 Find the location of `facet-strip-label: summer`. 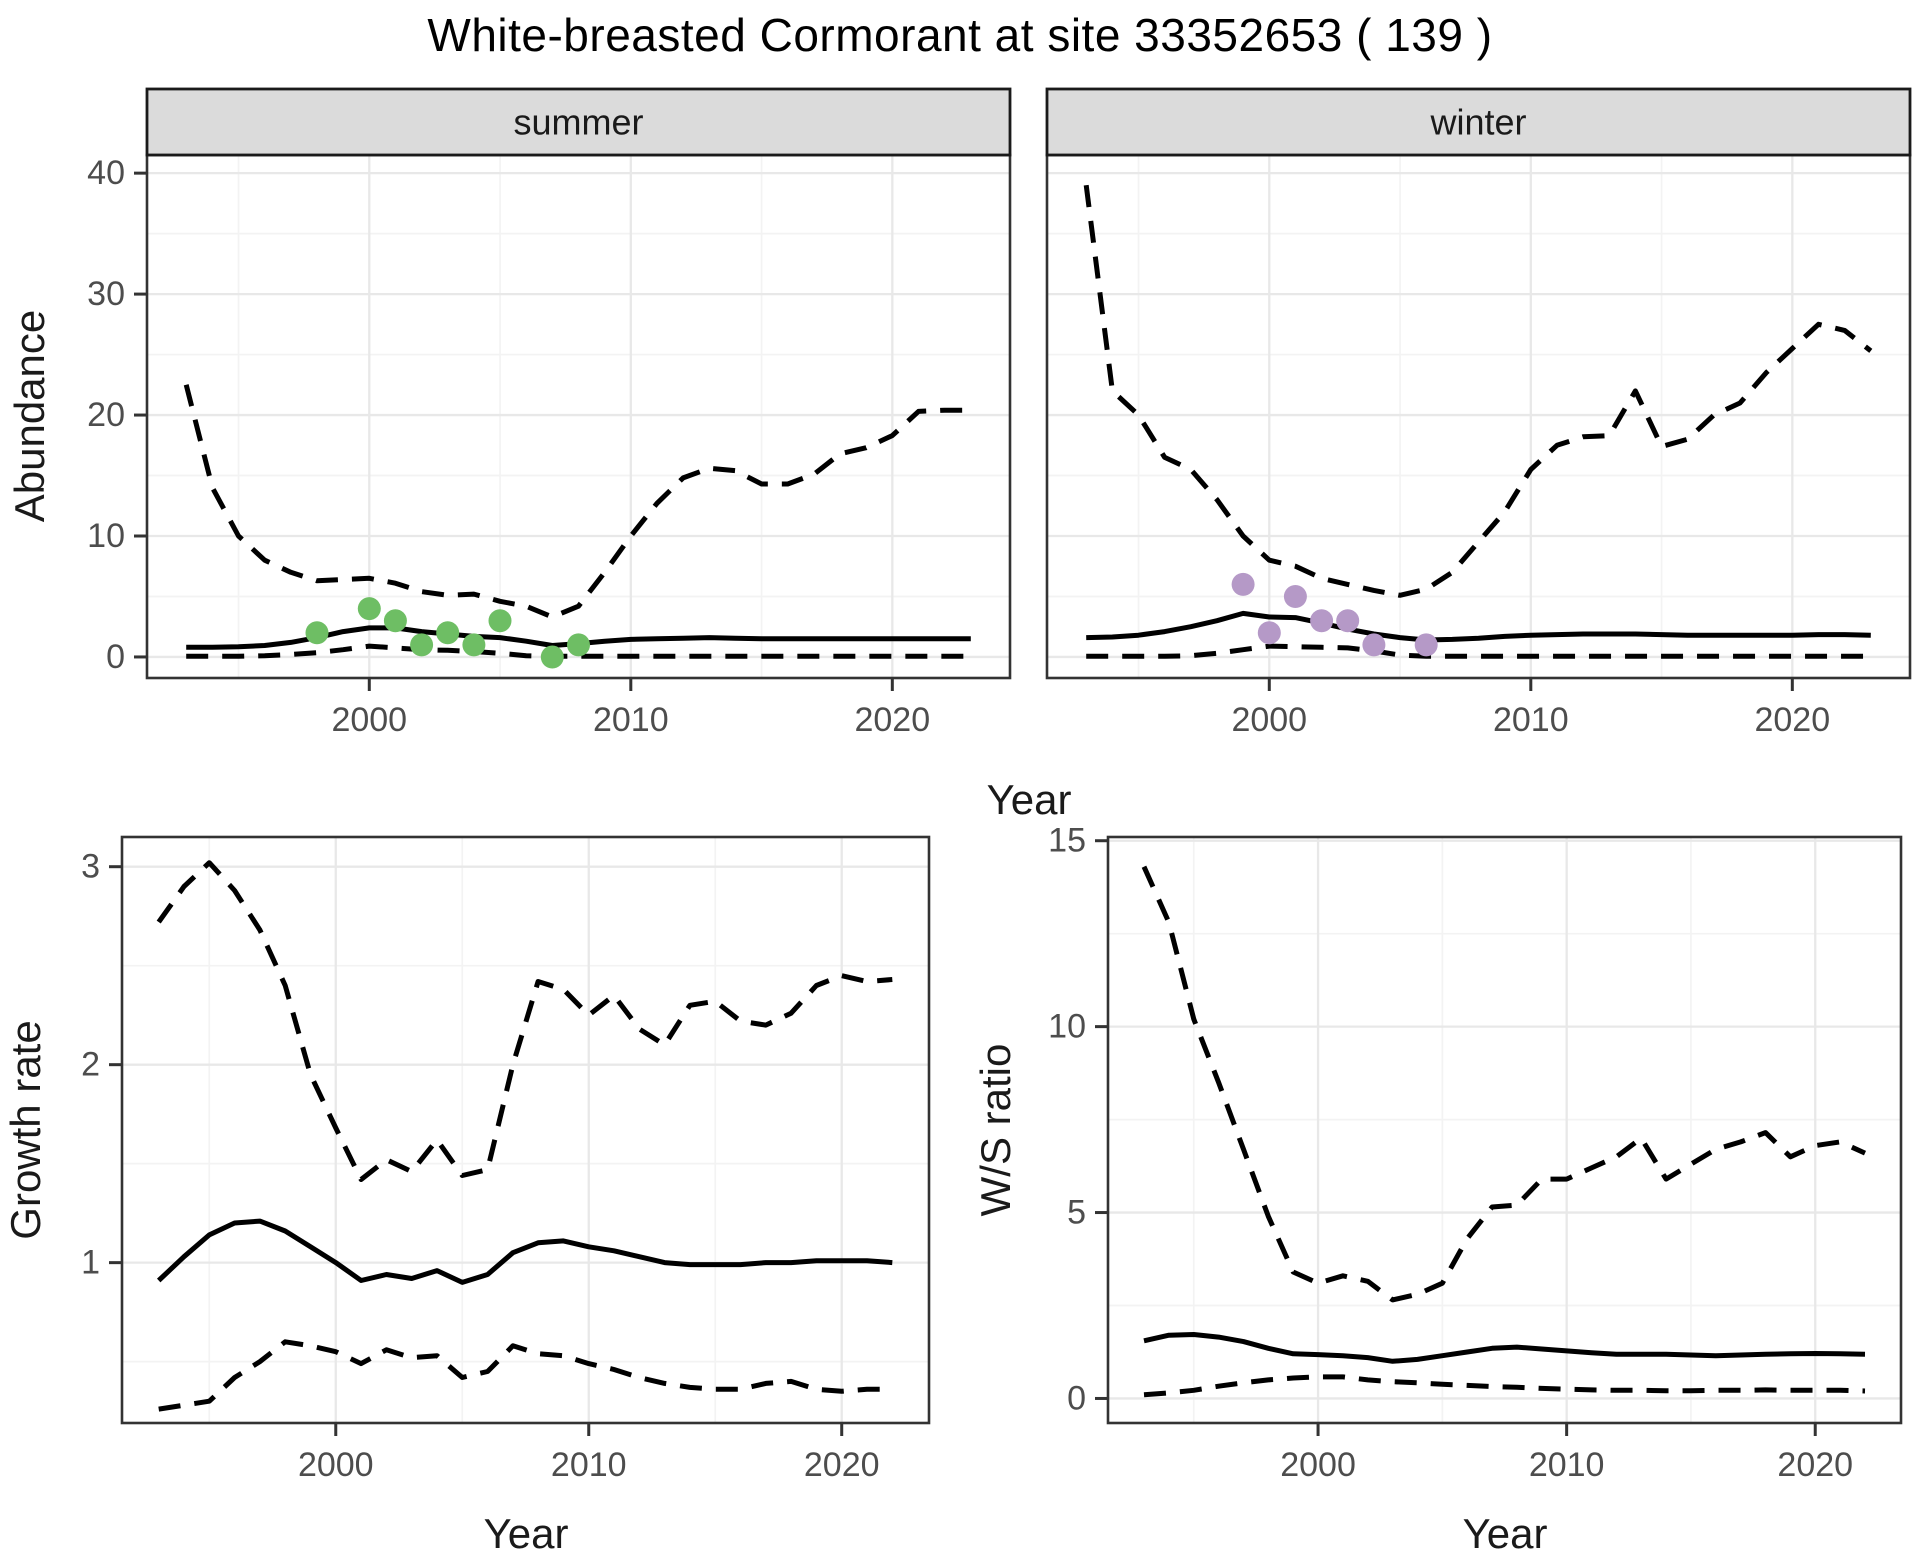

facet-strip-label: summer is located at coordinates (578, 122).